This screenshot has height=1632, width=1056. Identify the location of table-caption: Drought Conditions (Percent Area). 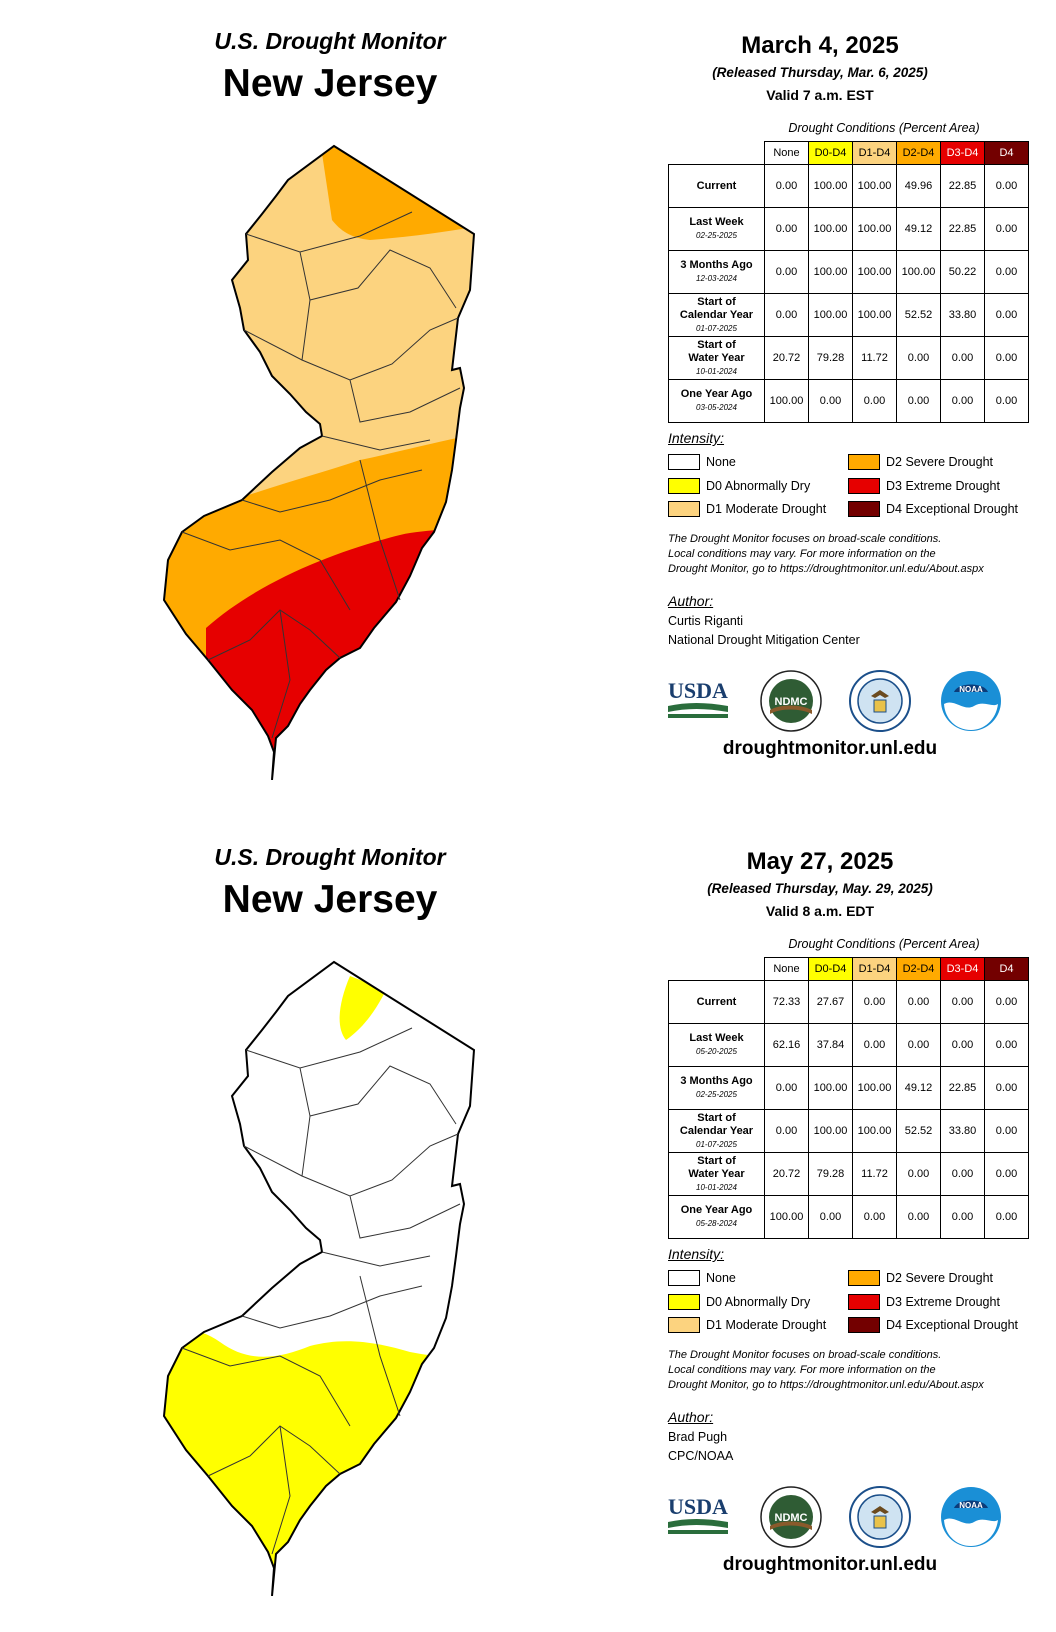
(884, 128).